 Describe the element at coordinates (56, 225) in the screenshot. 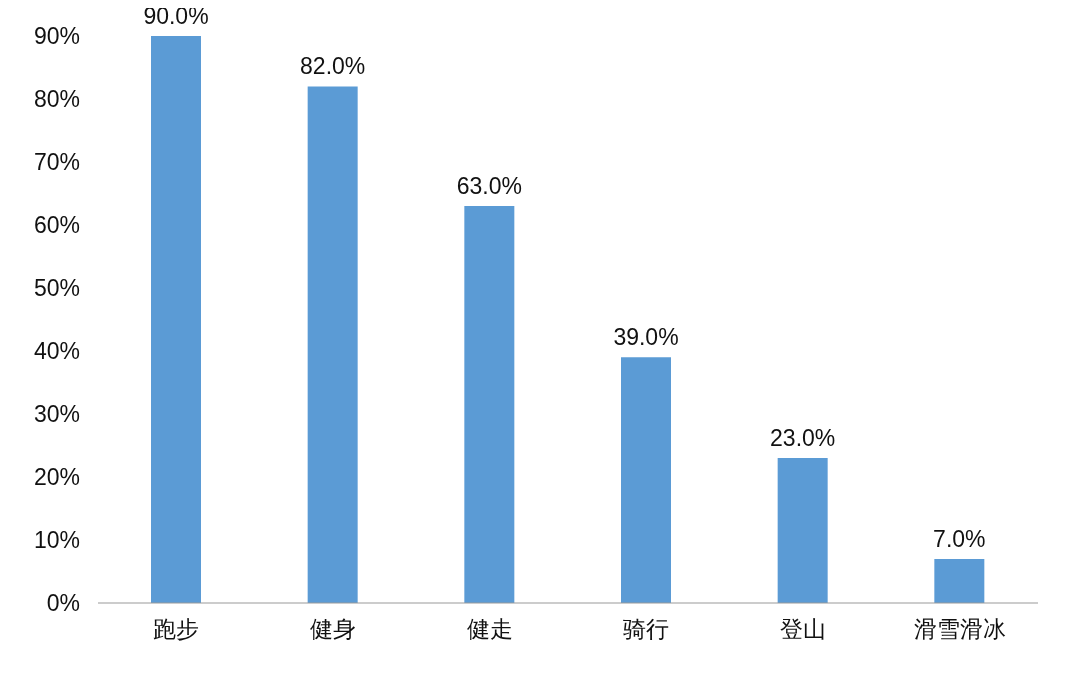

I see `y-tick-label: 60%` at that location.